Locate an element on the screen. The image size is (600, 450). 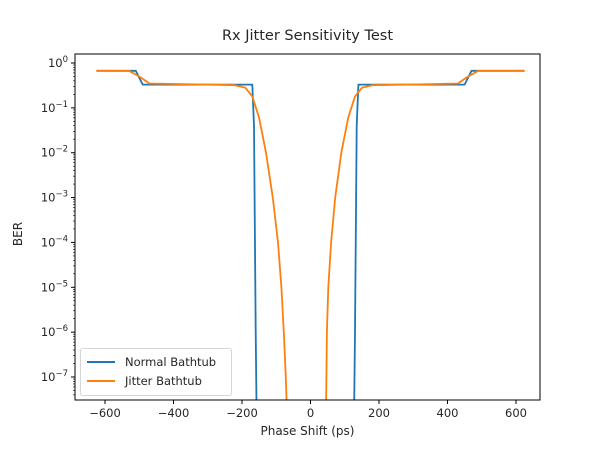
legend-item-normal: Normal Bathtub is located at coordinates (151, 362).